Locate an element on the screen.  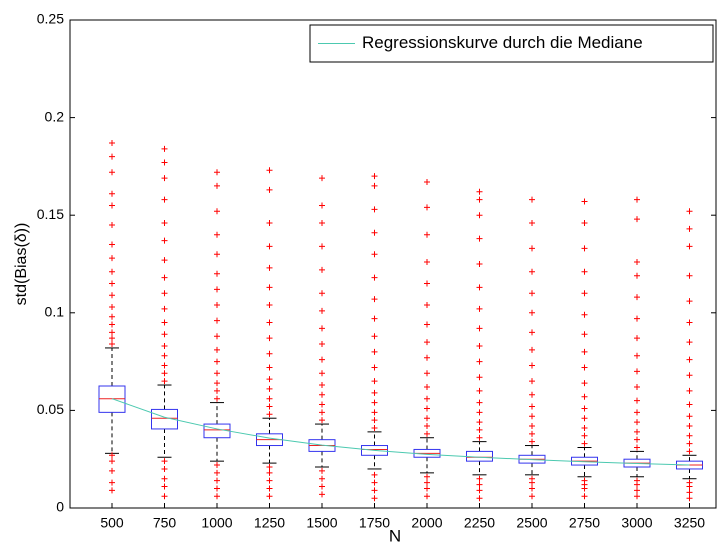
x-tick-label: 2750 is located at coordinates (584, 523).